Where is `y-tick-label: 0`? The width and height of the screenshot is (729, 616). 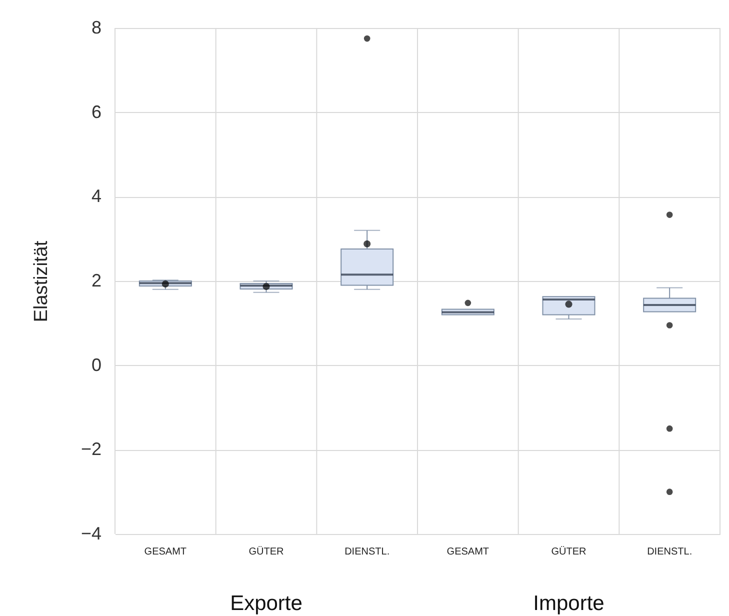 y-tick-label: 0 is located at coordinates (96, 364).